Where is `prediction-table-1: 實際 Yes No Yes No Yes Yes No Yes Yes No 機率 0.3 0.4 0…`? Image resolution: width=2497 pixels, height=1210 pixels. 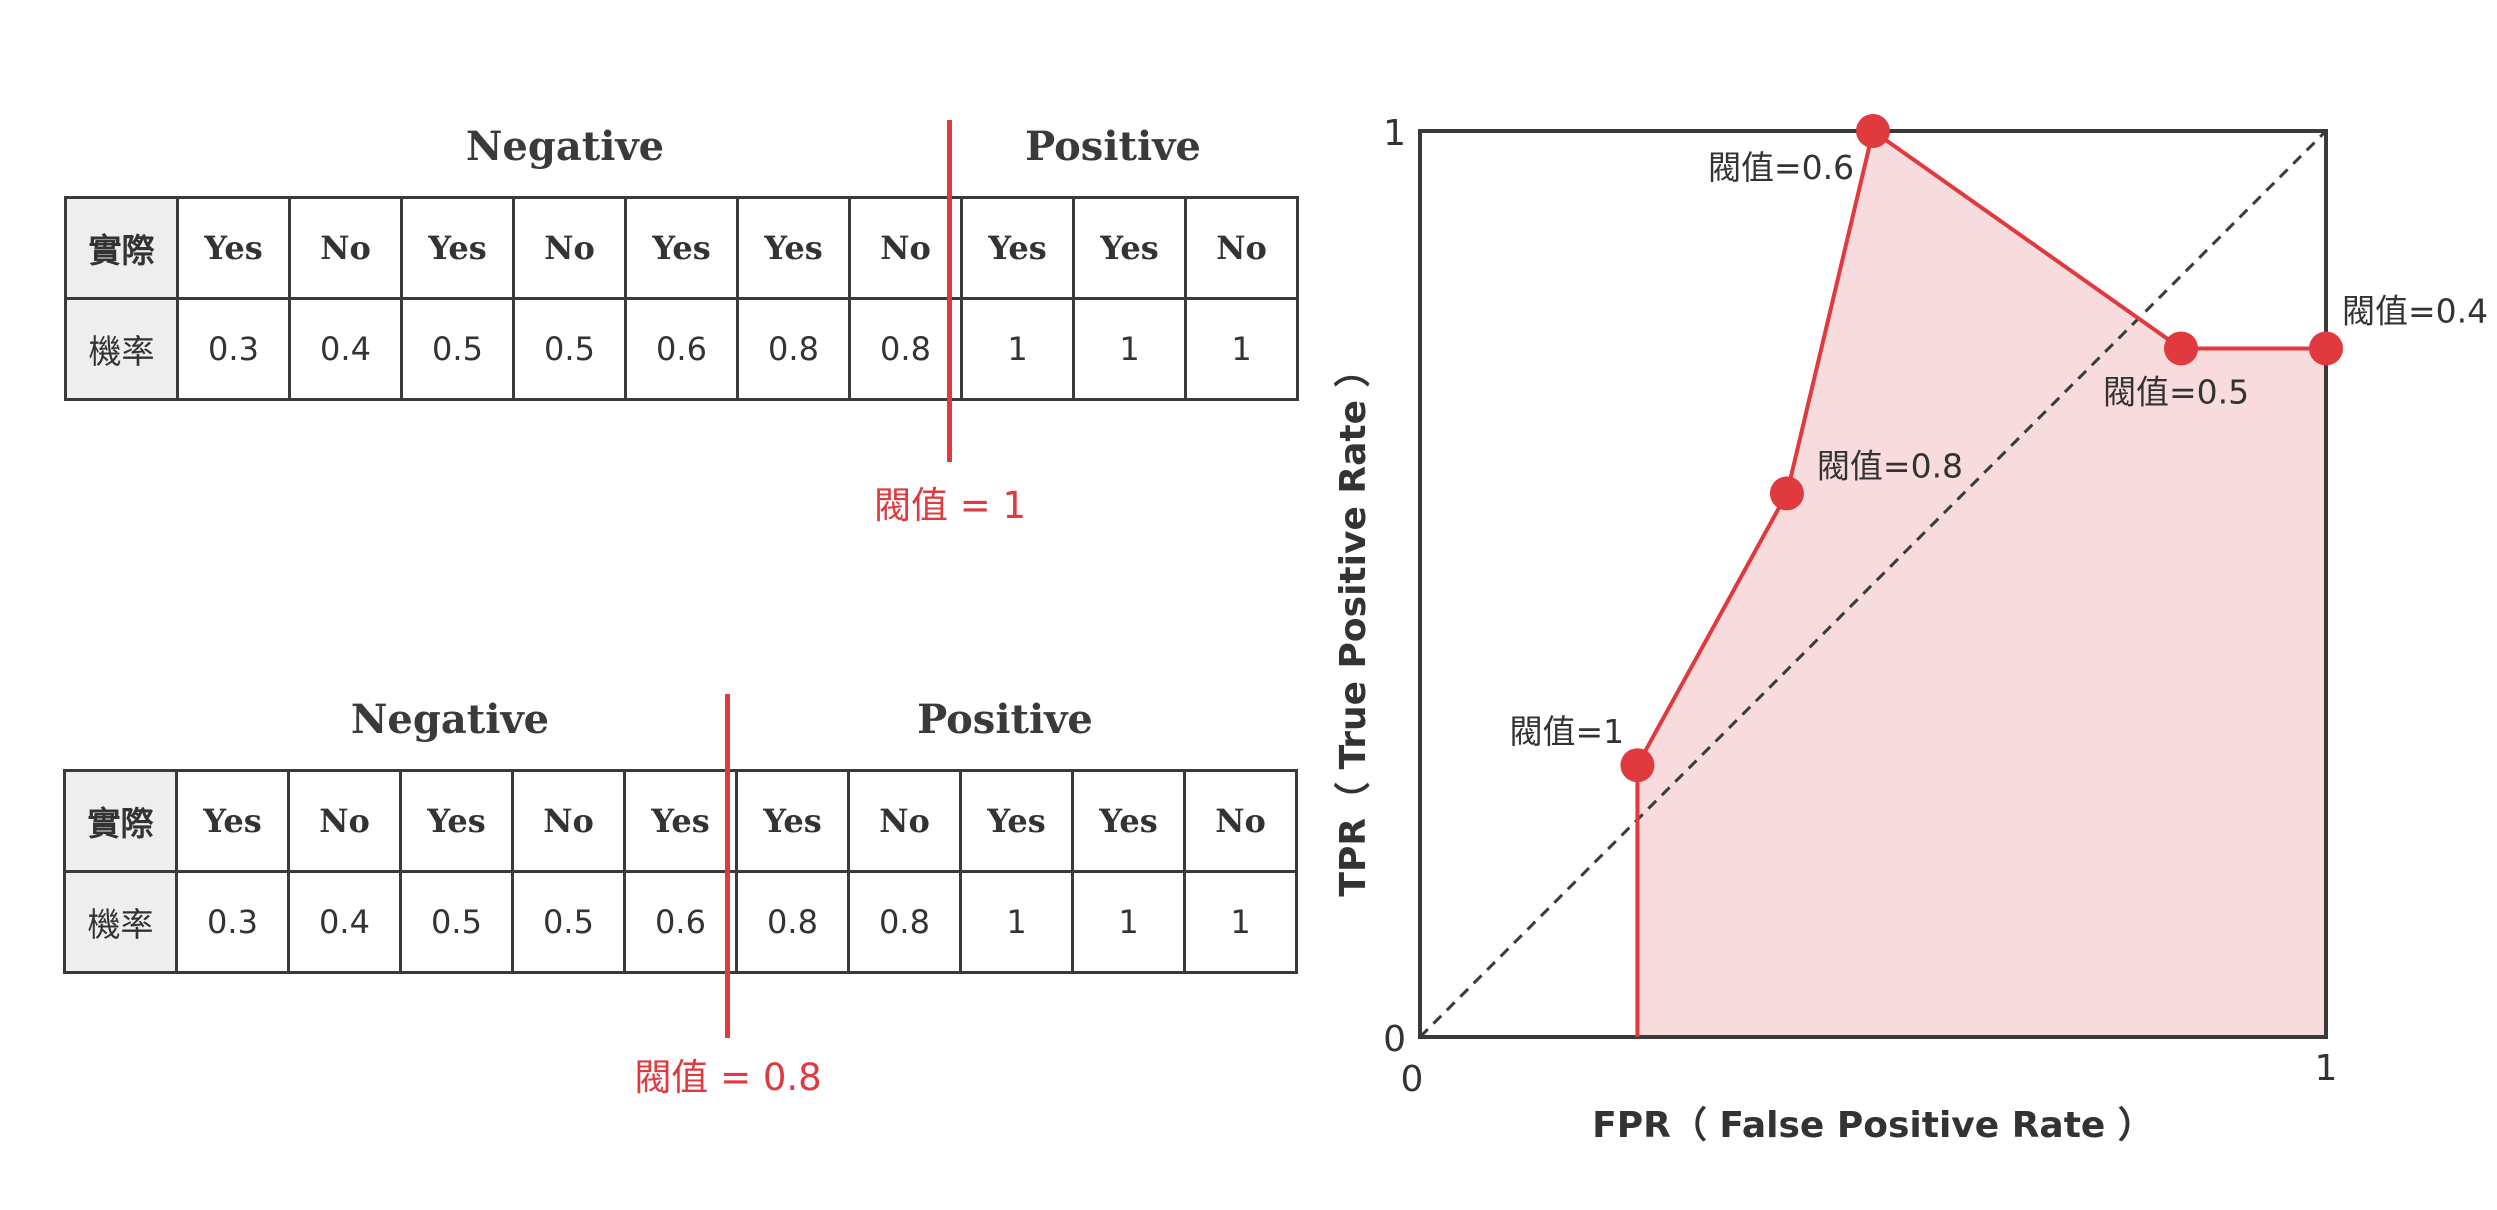
prediction-table-1: 實際 Yes No Yes No Yes Yes No Yes Yes No 機率 0.3 0.4 0… is located at coordinates (681, 298).